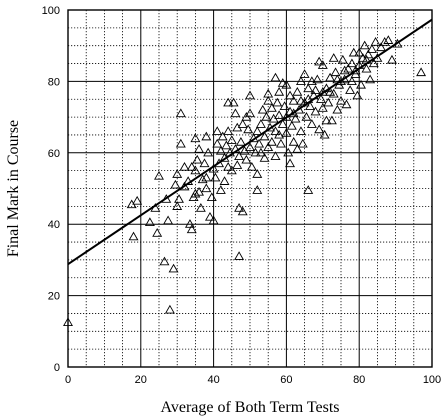 Image resolution: width=444 pixels, height=420 pixels. What do you see at coordinates (51, 11) in the screenshot?
I see `y-tick-label: 100` at bounding box center [51, 11].